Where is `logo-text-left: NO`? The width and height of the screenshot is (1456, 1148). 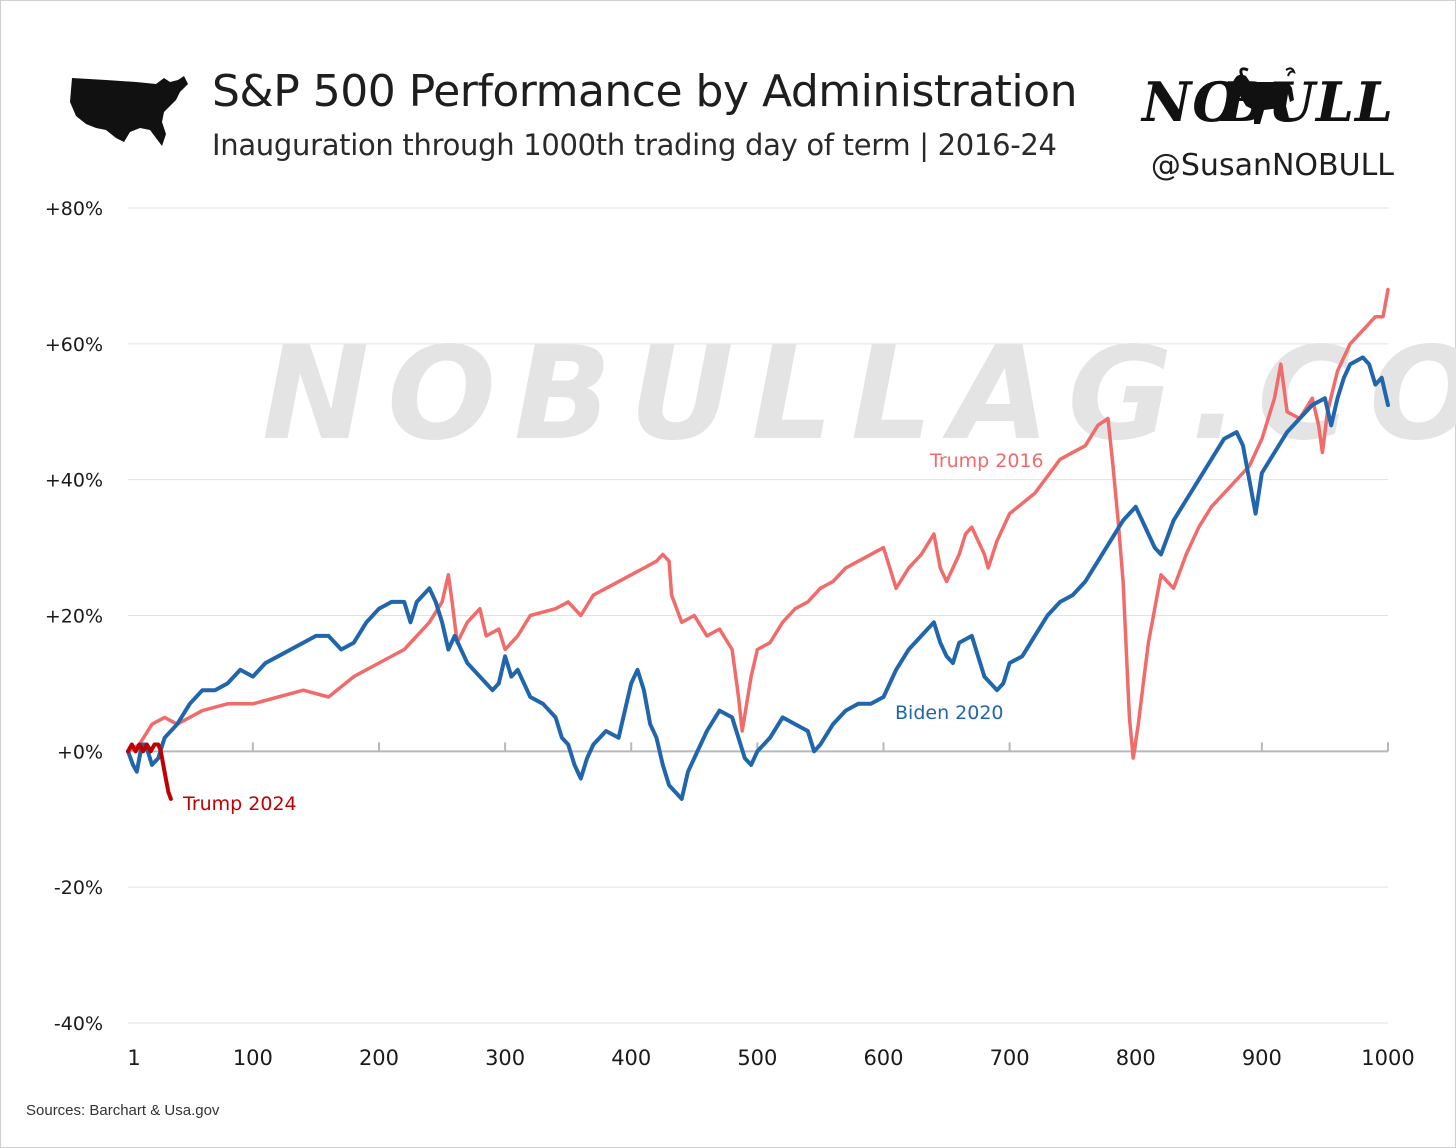
logo-text-left: NO is located at coordinates (1191, 102).